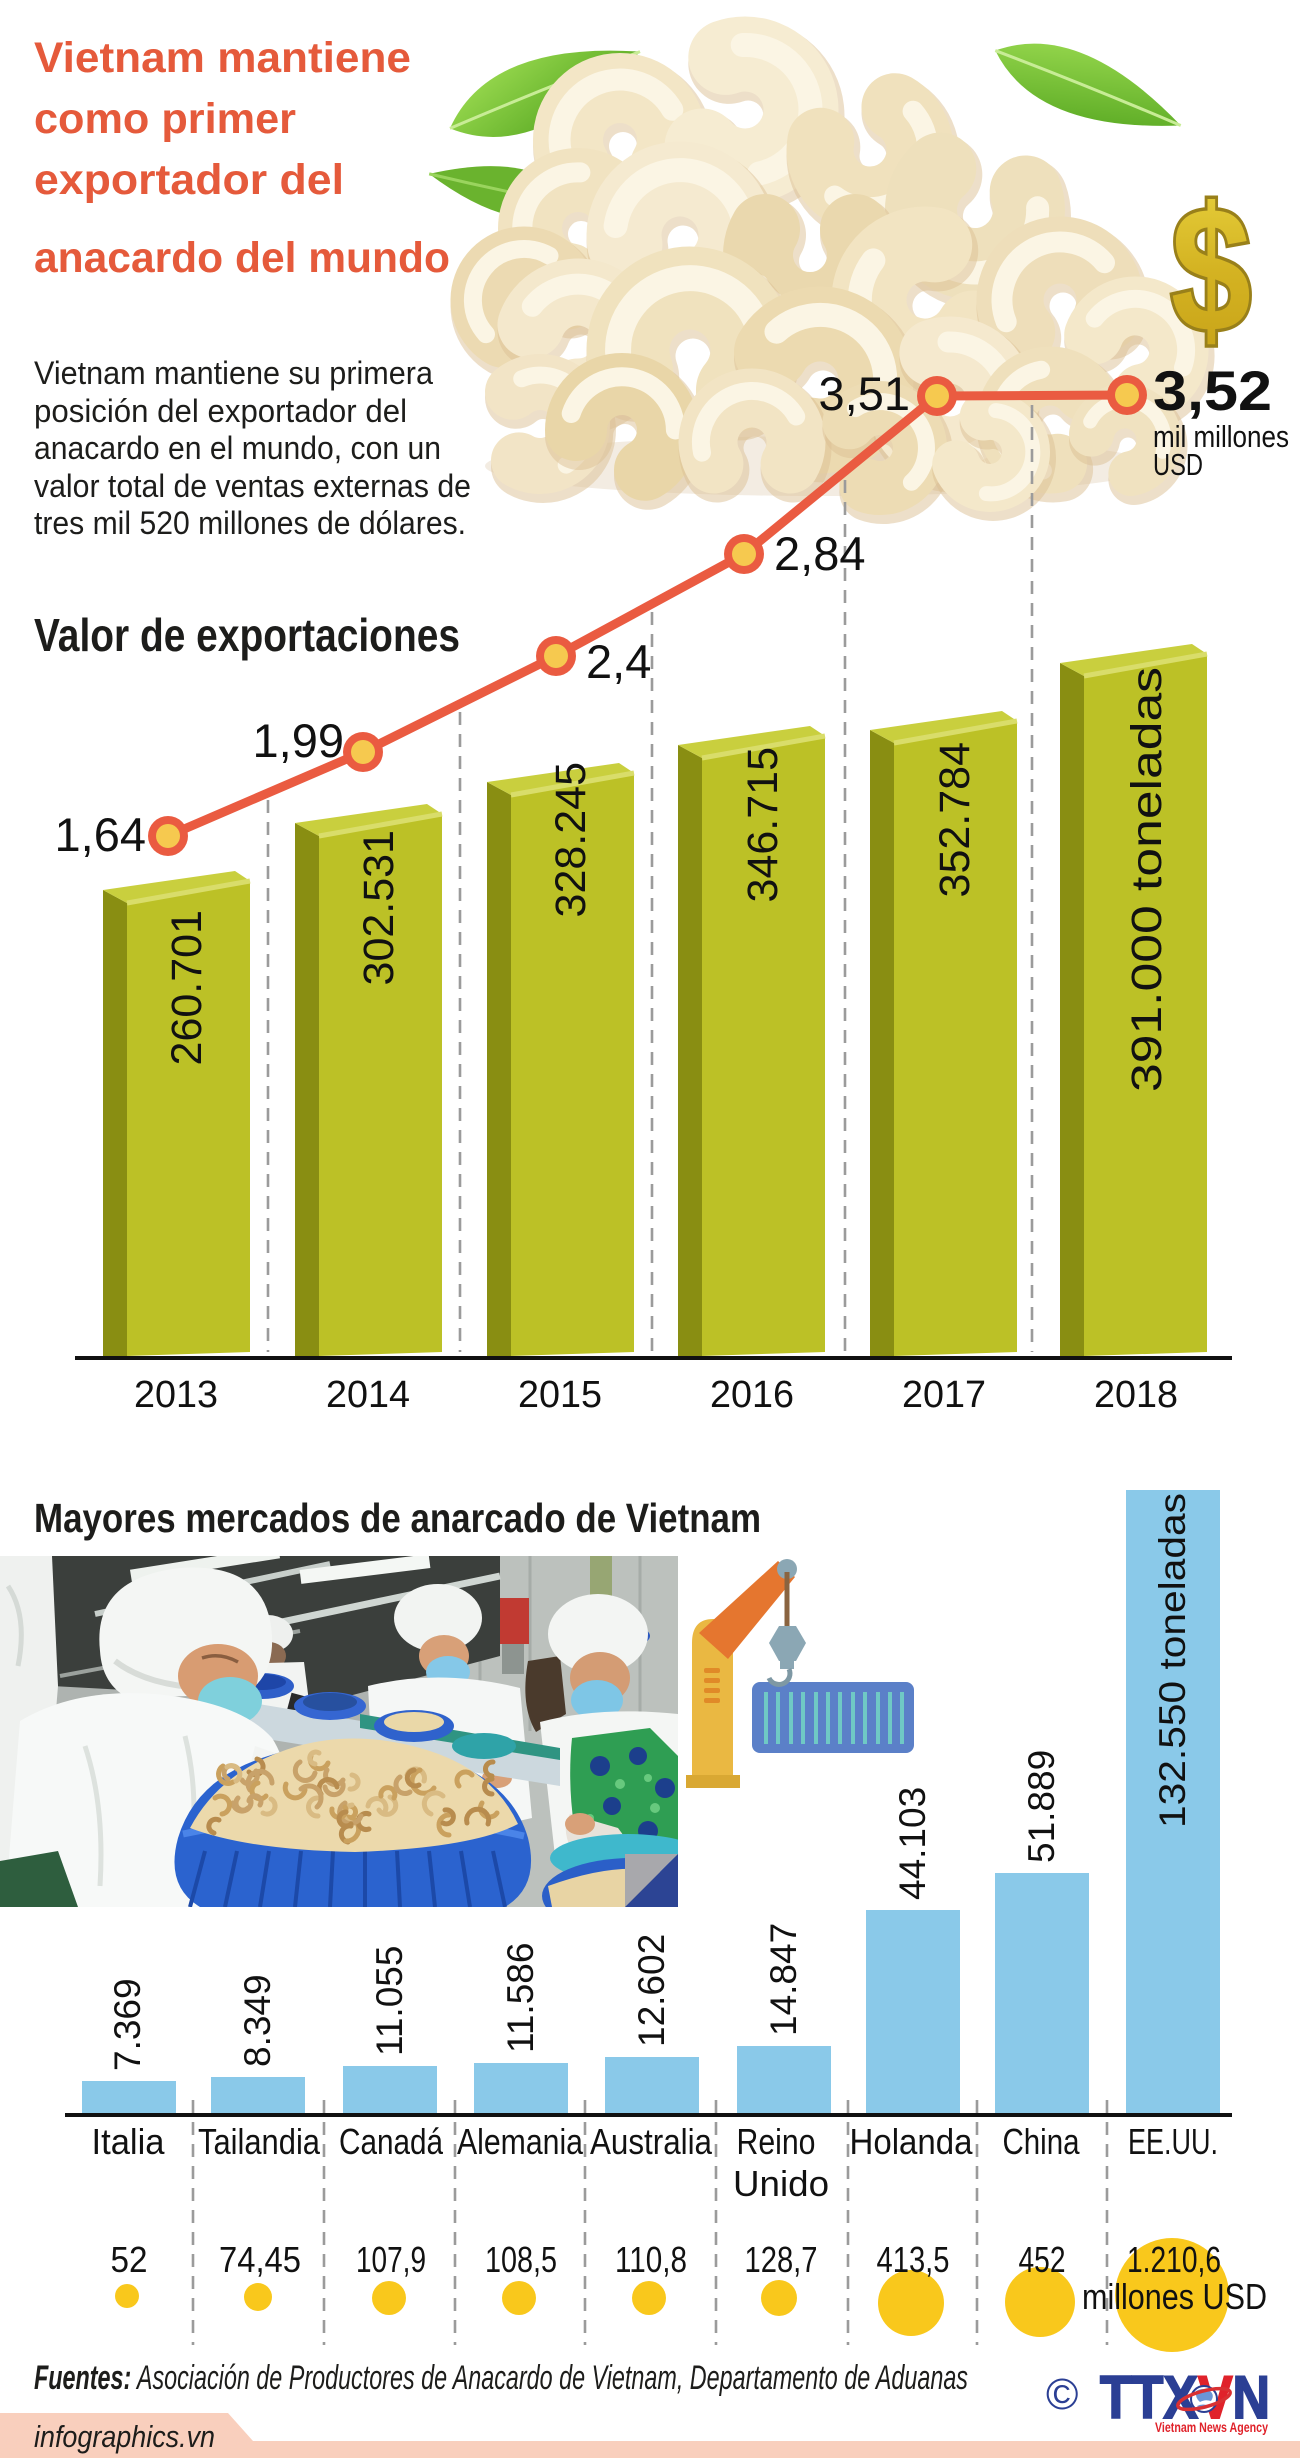 This screenshot has width=1300, height=2458. Describe the element at coordinates (955, 819) in the screenshot. I see `svg-text: 352.784` at that location.